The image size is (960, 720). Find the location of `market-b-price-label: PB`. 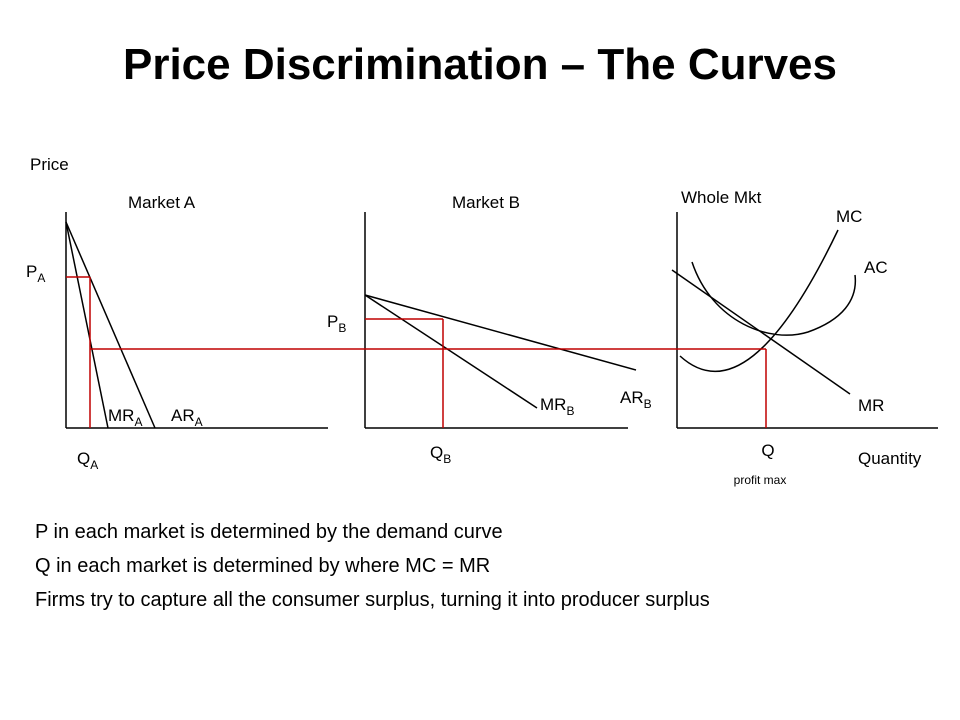

market-b-price-label: PB is located at coordinates (336, 323).